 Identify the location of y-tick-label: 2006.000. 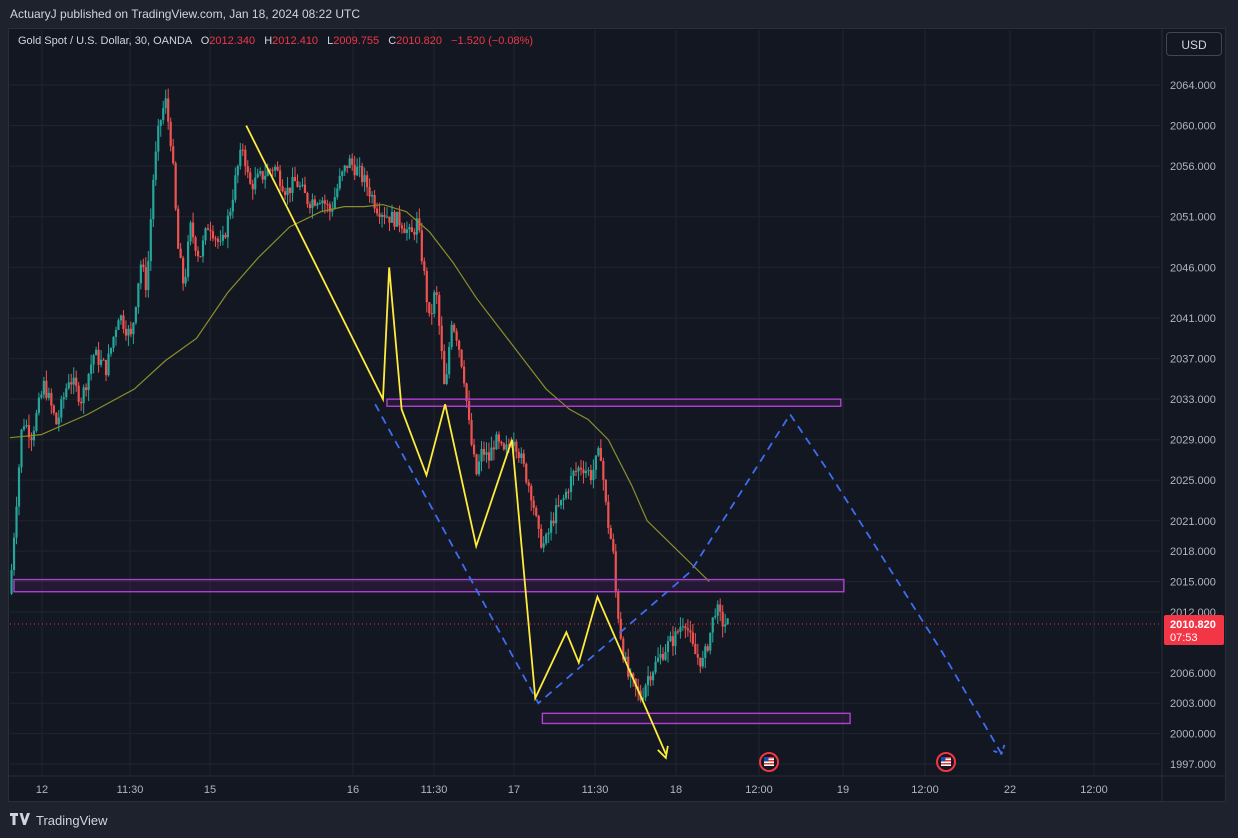
(1193, 674).